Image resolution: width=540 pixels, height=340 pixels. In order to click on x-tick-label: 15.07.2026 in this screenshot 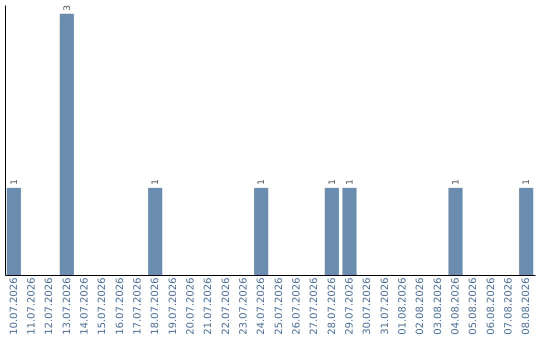, I will do `click(102, 306)`.